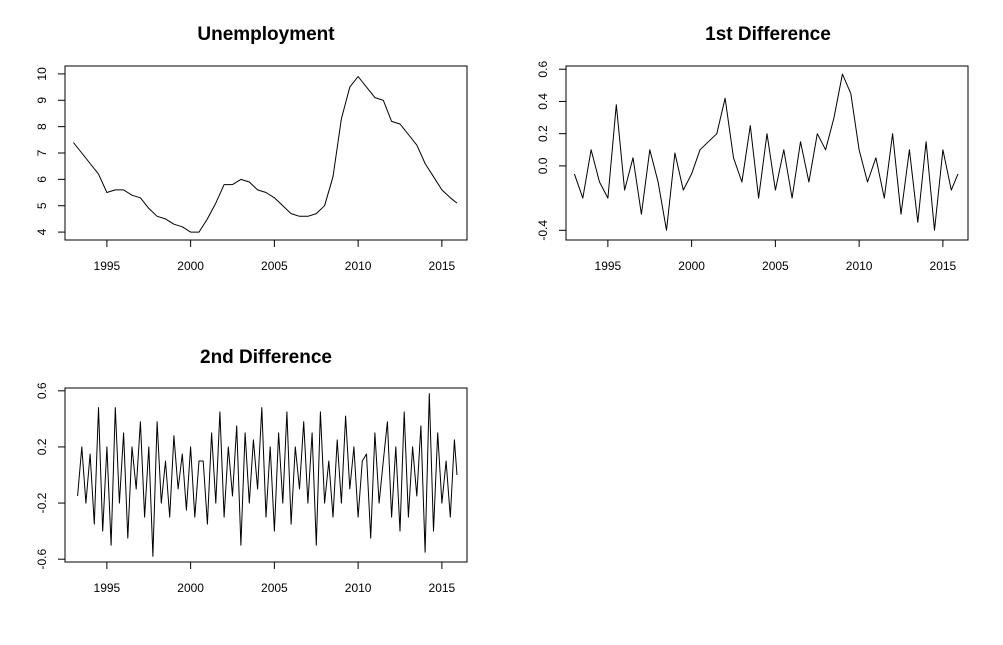 This screenshot has height=645, width=1003. What do you see at coordinates (42, 74) in the screenshot?
I see `y-tick-label: 10` at bounding box center [42, 74].